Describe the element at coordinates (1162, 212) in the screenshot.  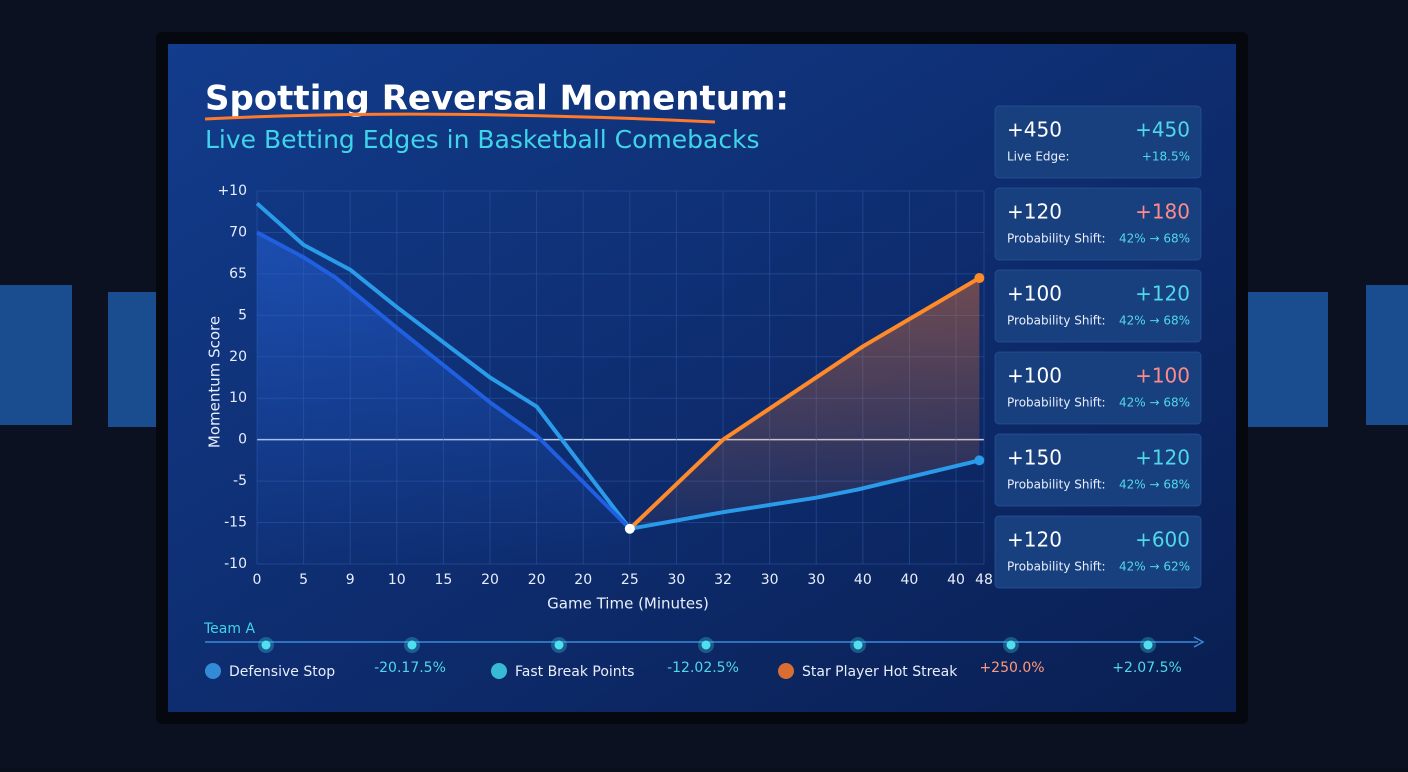
I see `card-odds-right: +180` at that location.